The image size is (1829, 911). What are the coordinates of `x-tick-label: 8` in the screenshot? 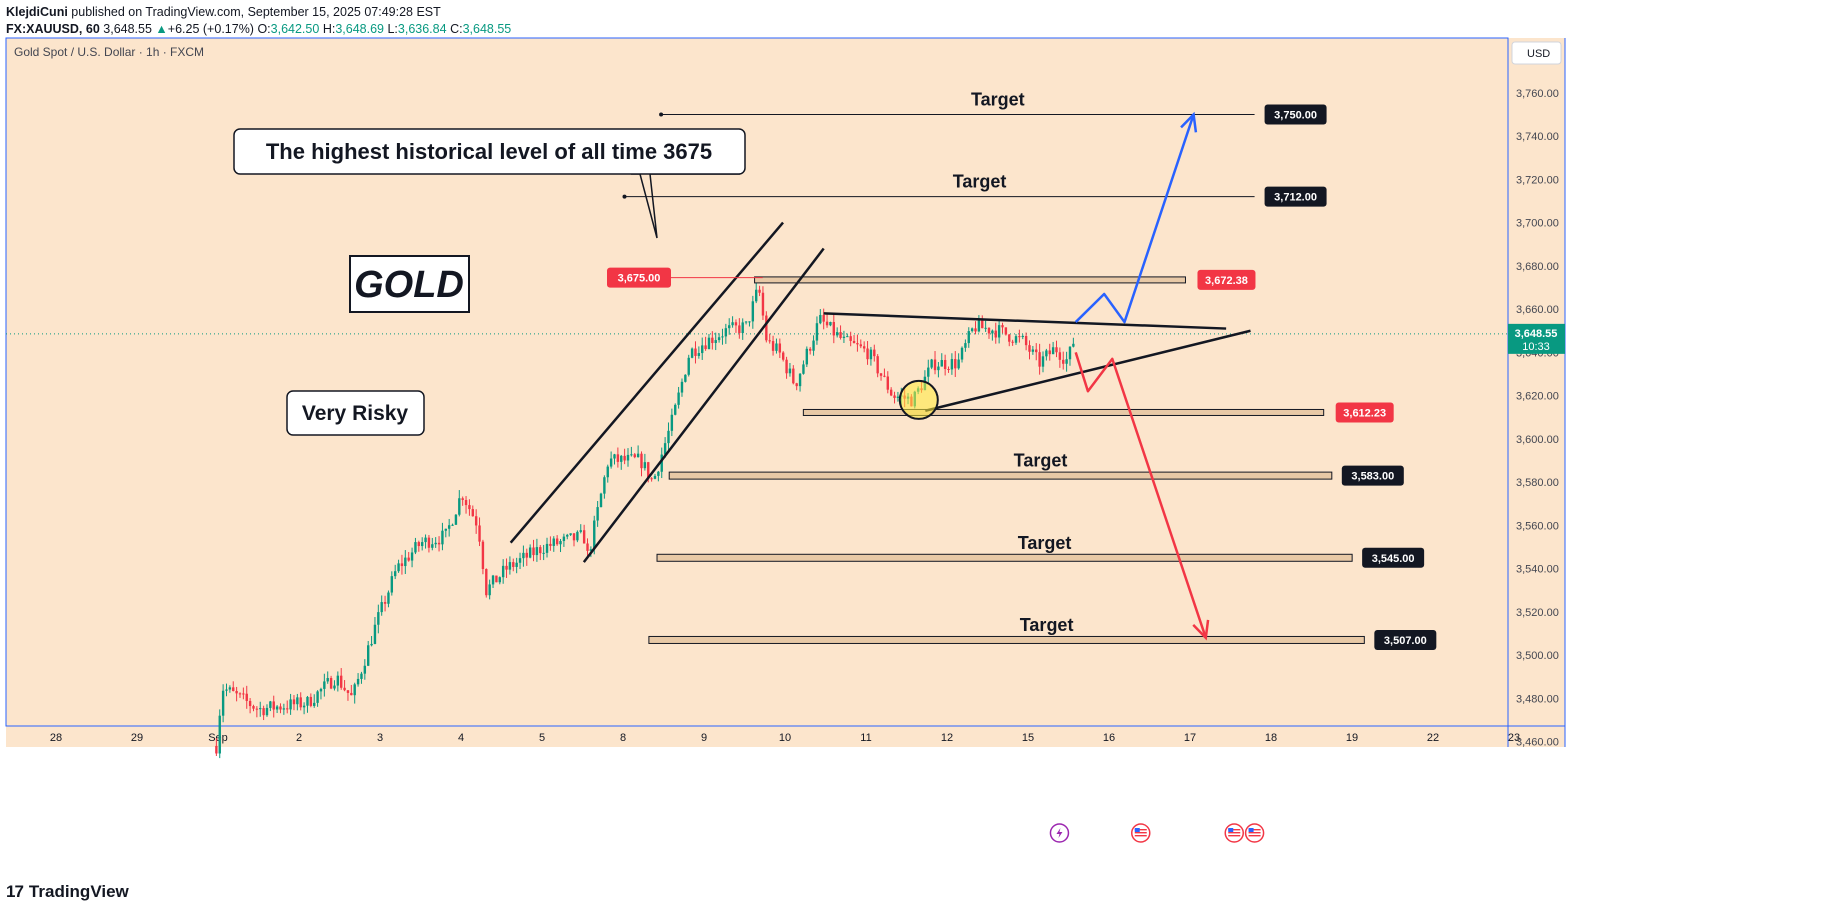 It's located at (623, 738).